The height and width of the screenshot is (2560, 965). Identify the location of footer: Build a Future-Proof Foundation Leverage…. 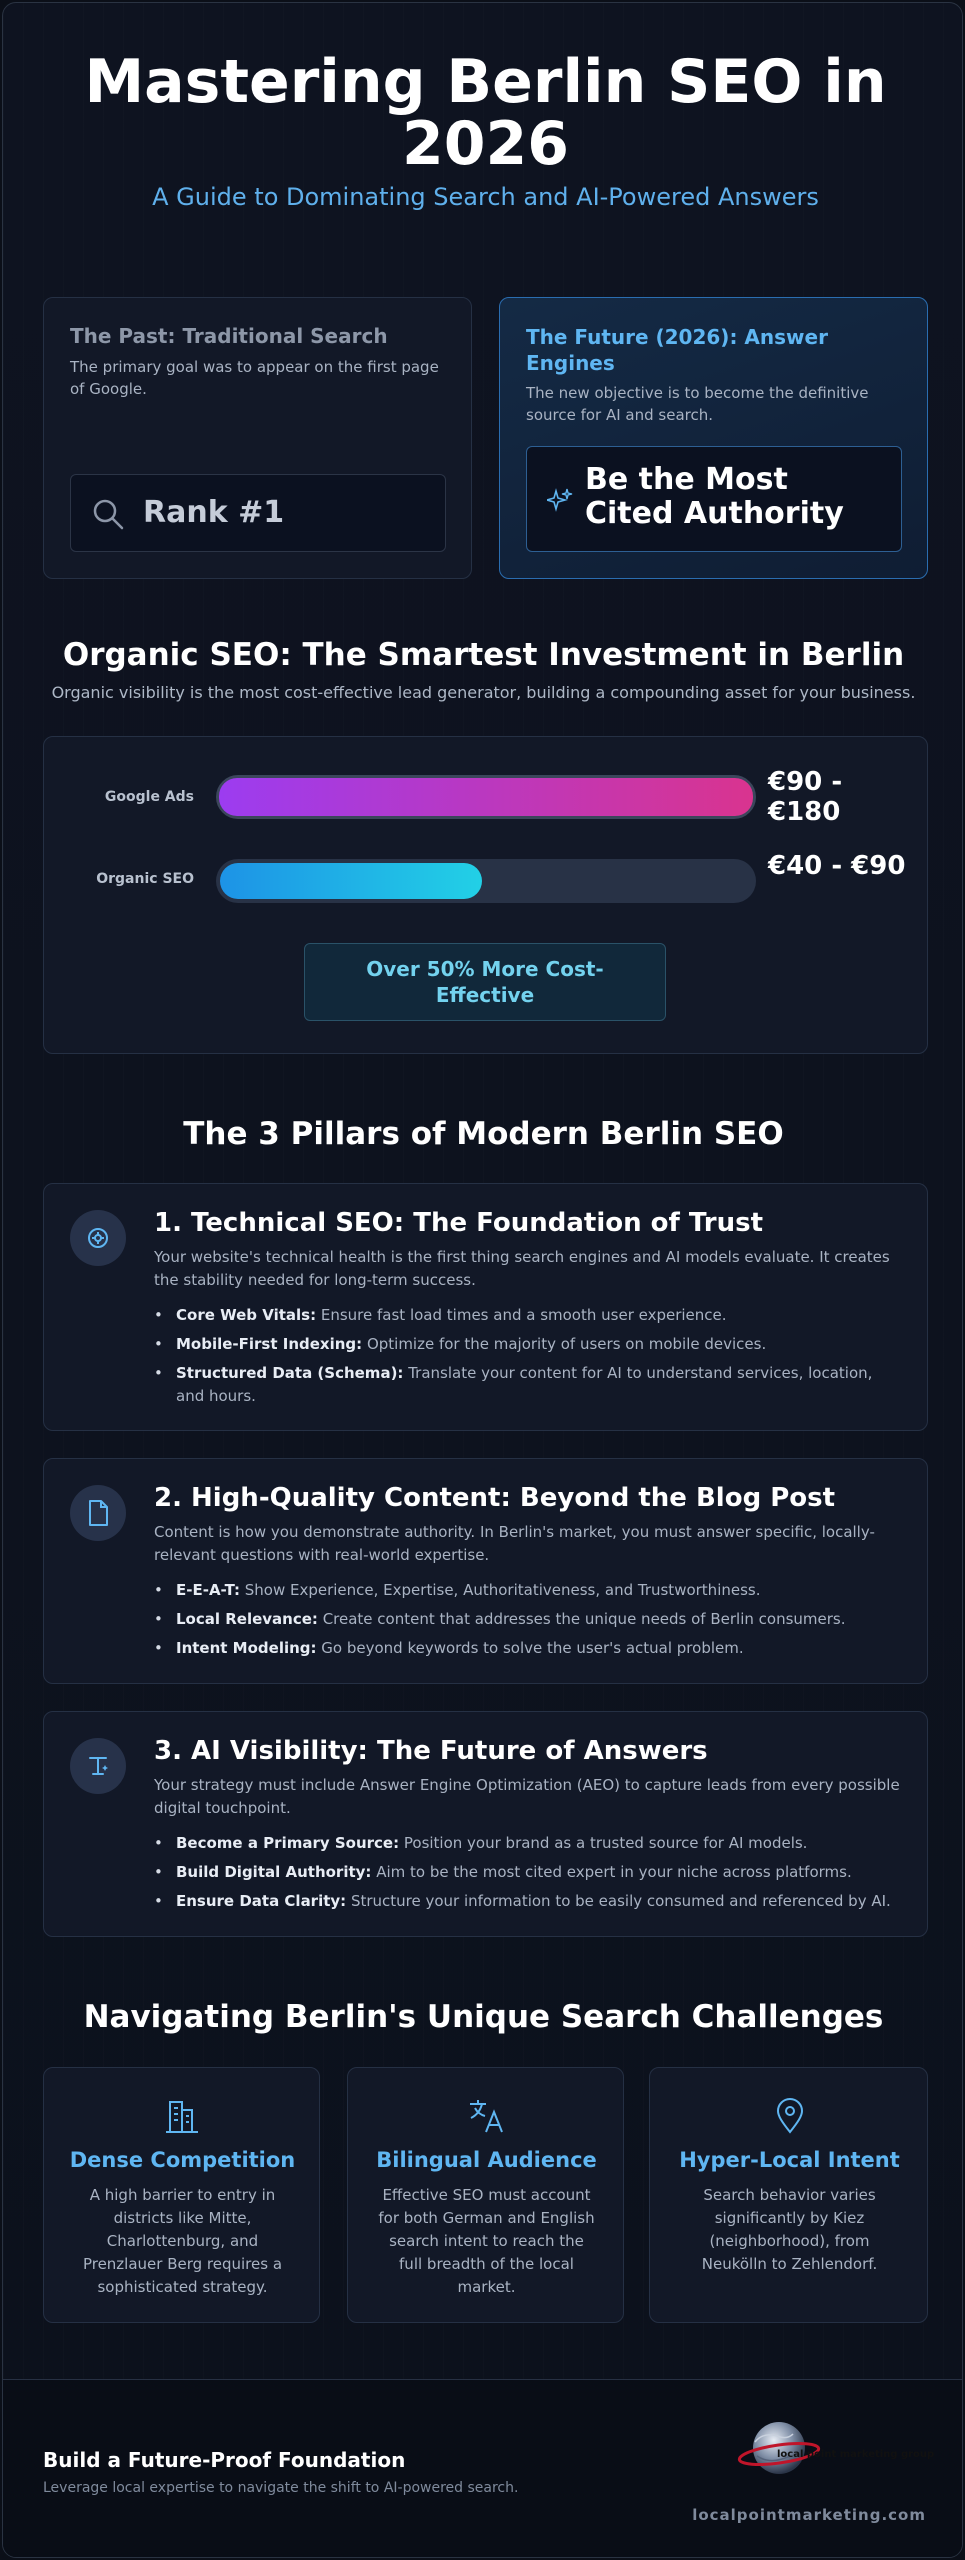
(482, 2468).